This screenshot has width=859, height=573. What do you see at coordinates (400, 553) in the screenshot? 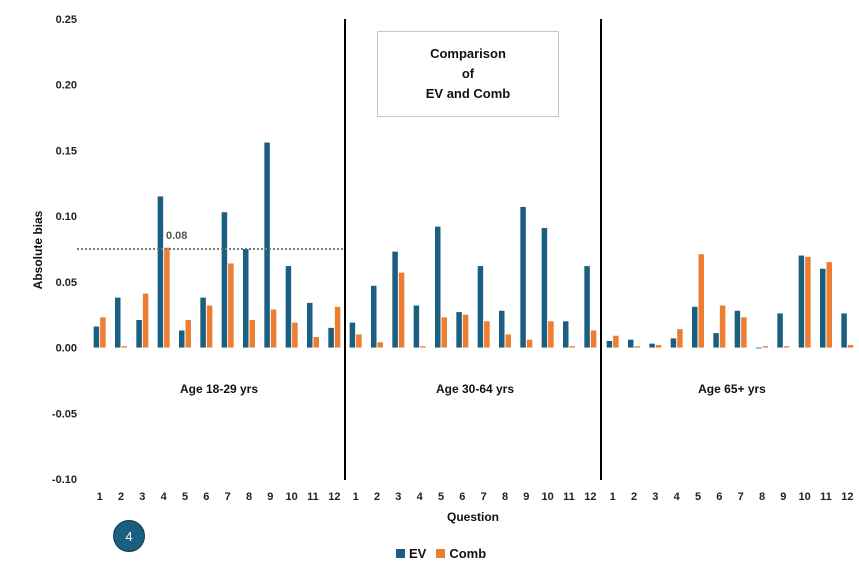
I see `legend-swatch-ev` at bounding box center [400, 553].